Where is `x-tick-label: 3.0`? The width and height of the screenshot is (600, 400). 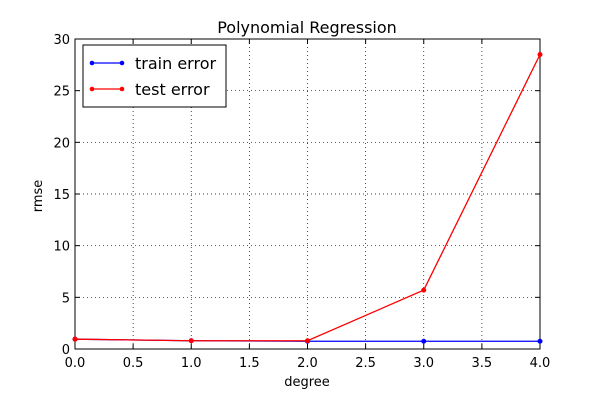 x-tick-label: 3.0 is located at coordinates (423, 363).